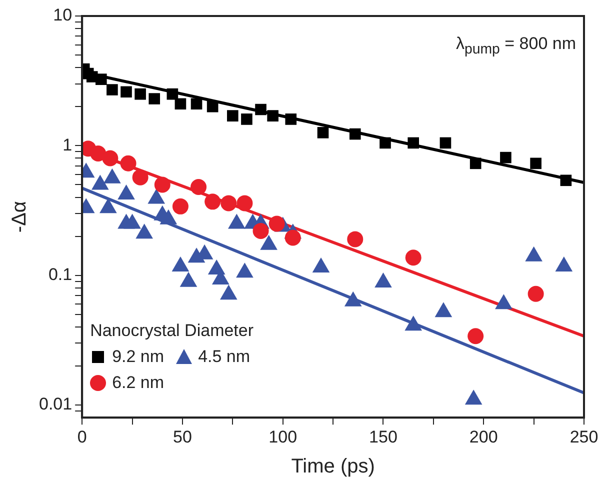  I want to click on x-axis-title: Time (ps), so click(333, 467).